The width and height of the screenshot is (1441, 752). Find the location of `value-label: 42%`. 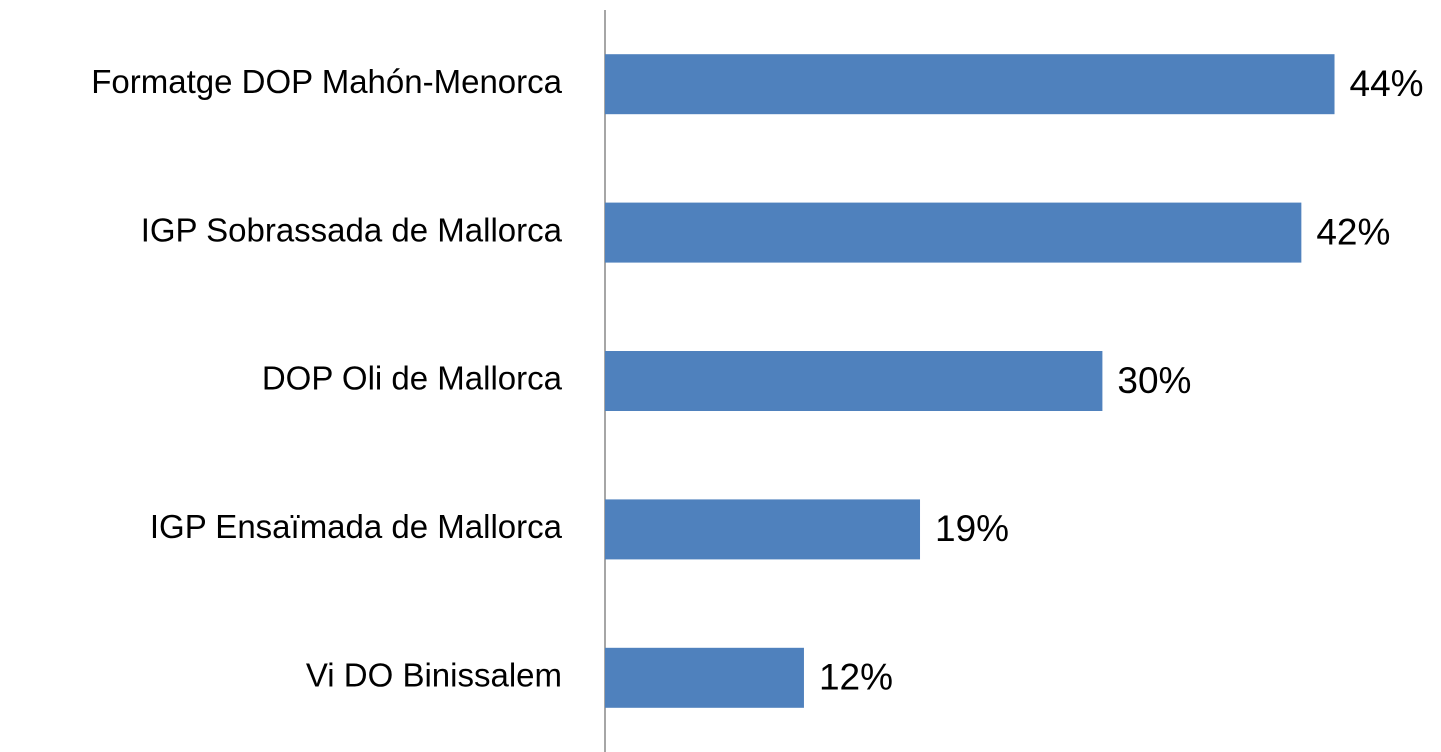

value-label: 42% is located at coordinates (1353, 231).